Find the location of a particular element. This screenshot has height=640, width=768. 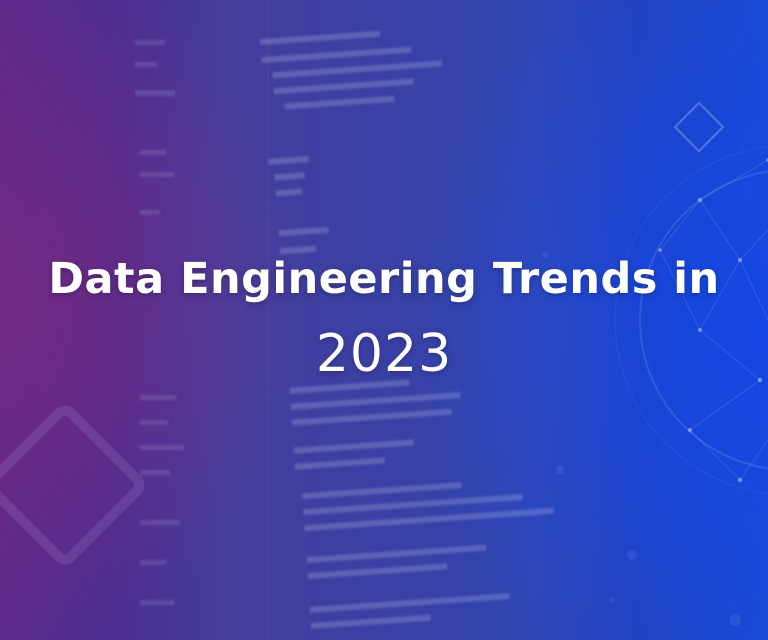

small-diamond-outline-icon is located at coordinates (699, 127).